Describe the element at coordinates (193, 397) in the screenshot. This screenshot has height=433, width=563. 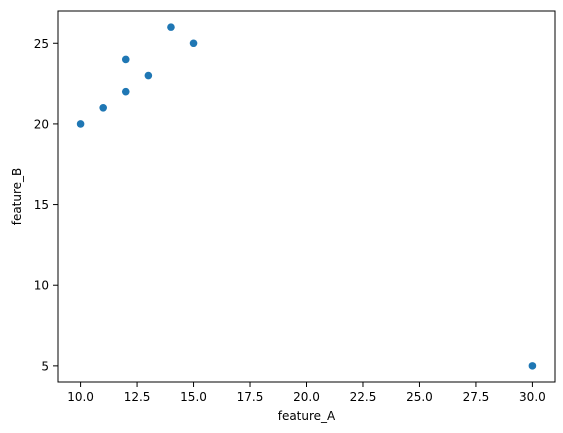
I see `x-tick-label: 15.0` at that location.